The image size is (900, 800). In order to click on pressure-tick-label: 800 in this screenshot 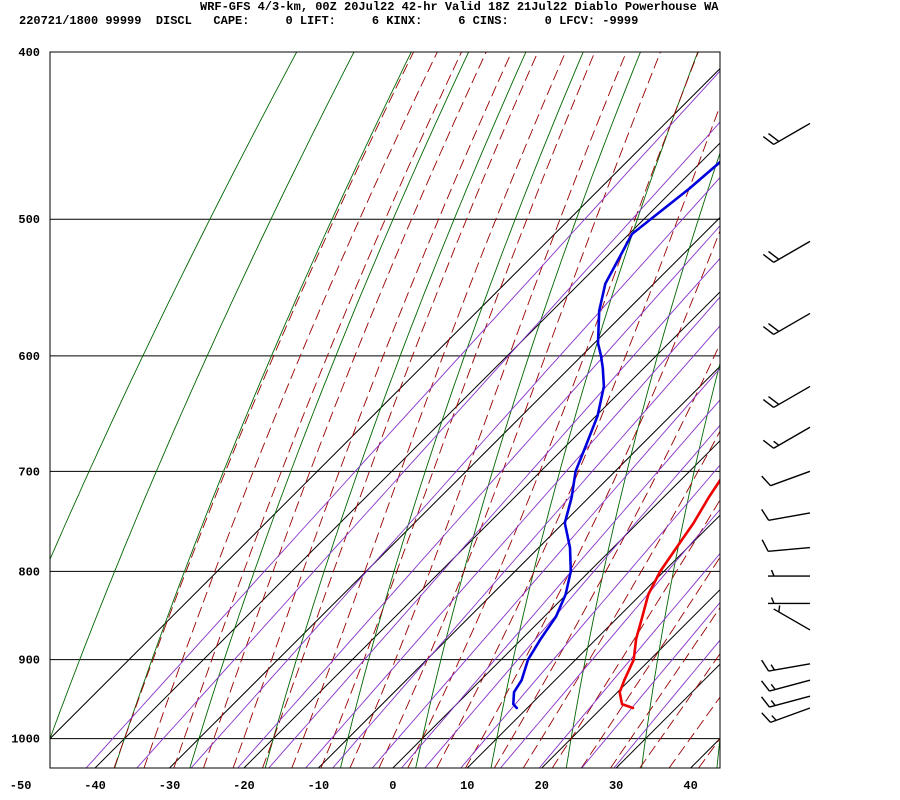, I will do `click(29, 572)`.